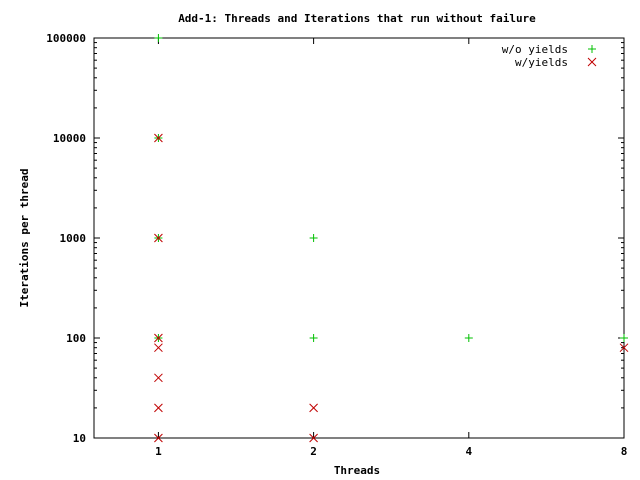  Describe the element at coordinates (24, 237) in the screenshot. I see `y-axis-label: Iterations per thread` at that location.